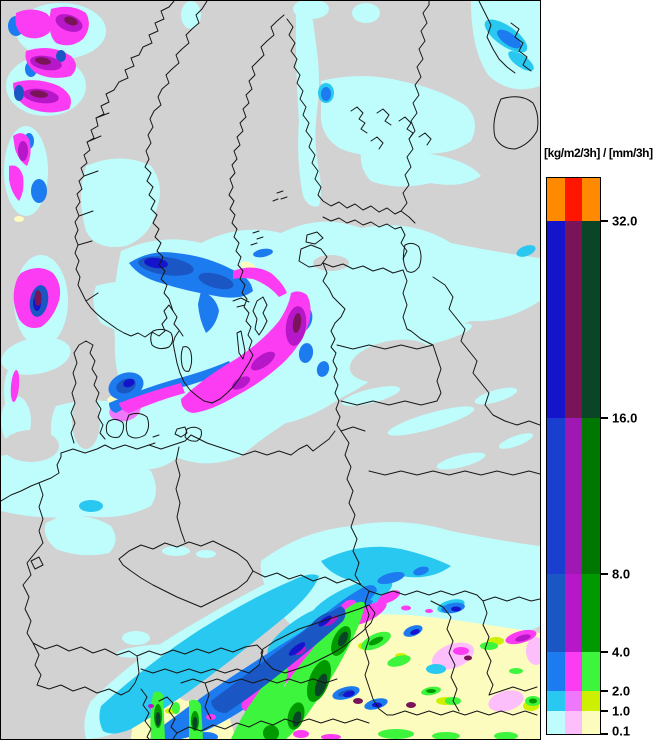  I want to click on legend-tick-label: 0.1, so click(621, 731).